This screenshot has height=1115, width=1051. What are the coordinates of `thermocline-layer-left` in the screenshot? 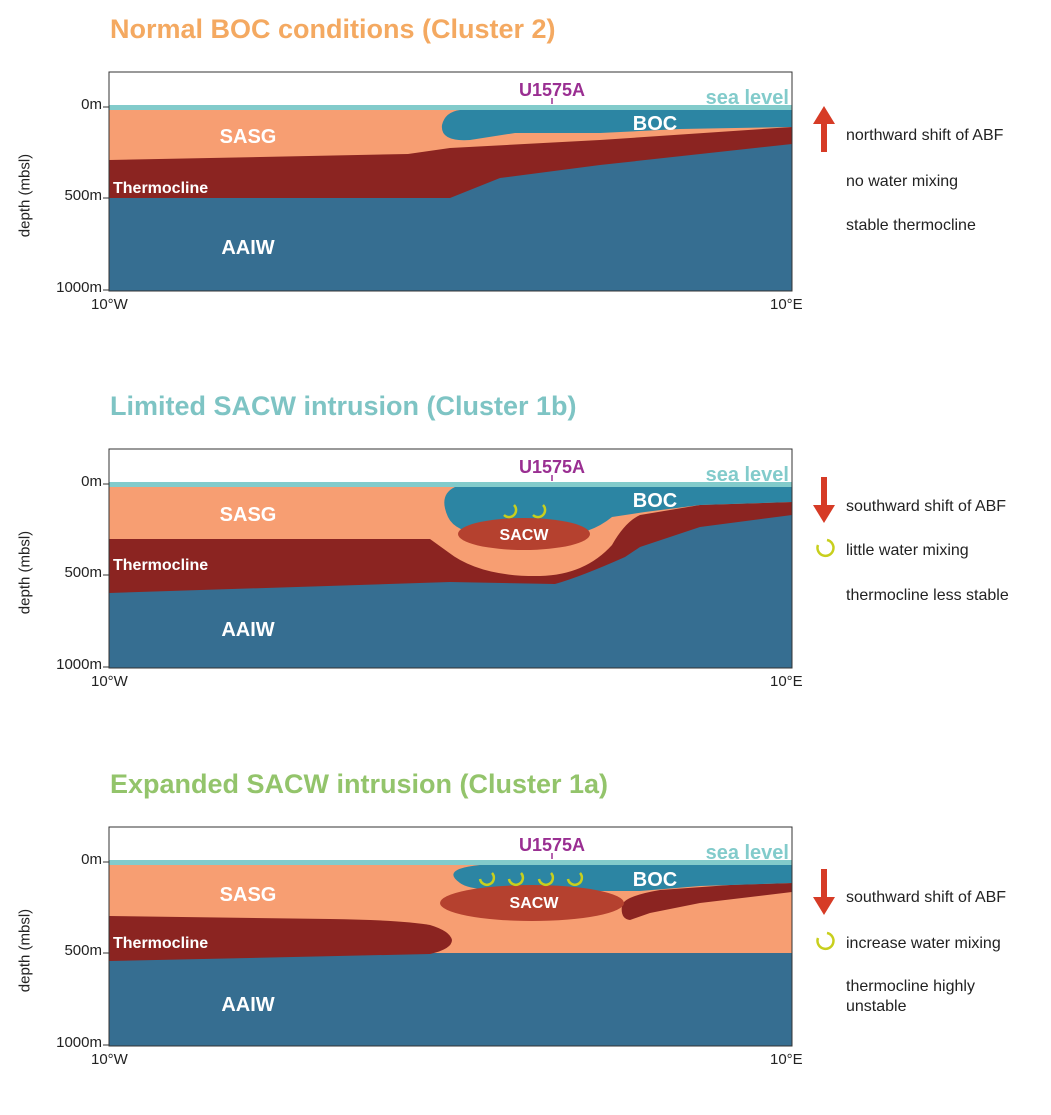 It's located at (280, 938).